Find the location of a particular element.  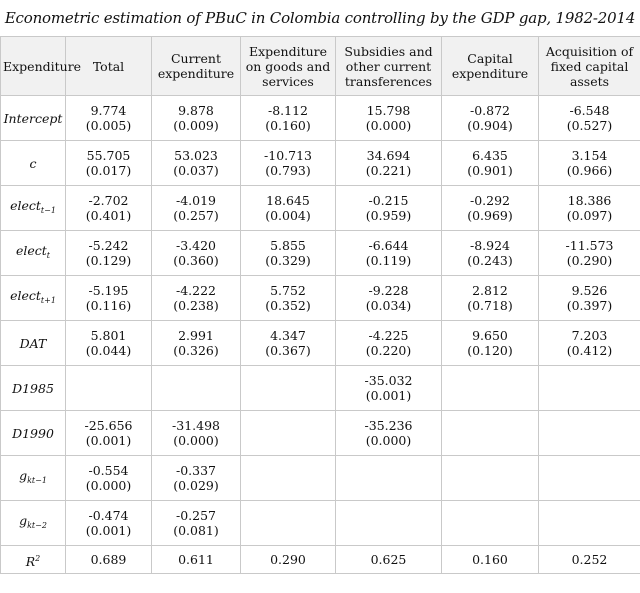

coefficient-value: -0.474 is located at coordinates (108, 515).